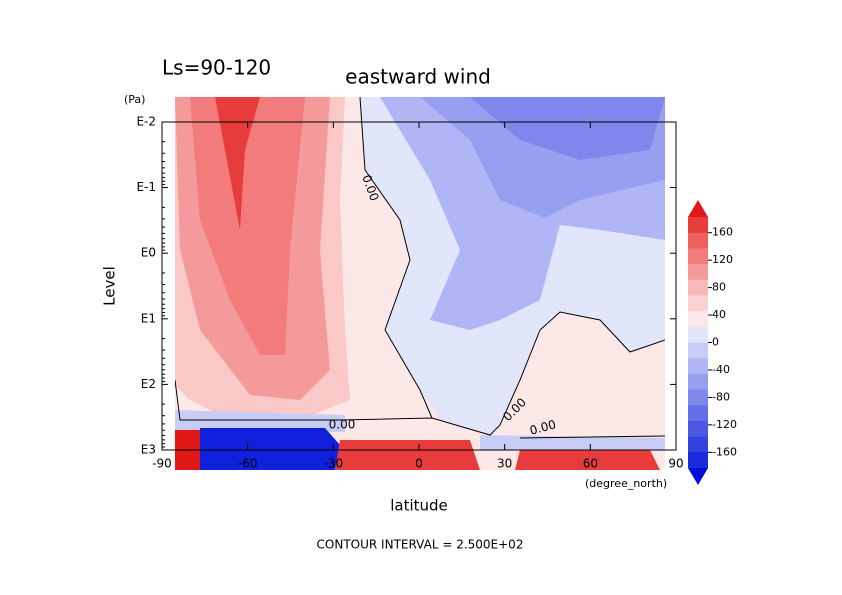  I want to click on x-tick-label: -30, so click(334, 464).